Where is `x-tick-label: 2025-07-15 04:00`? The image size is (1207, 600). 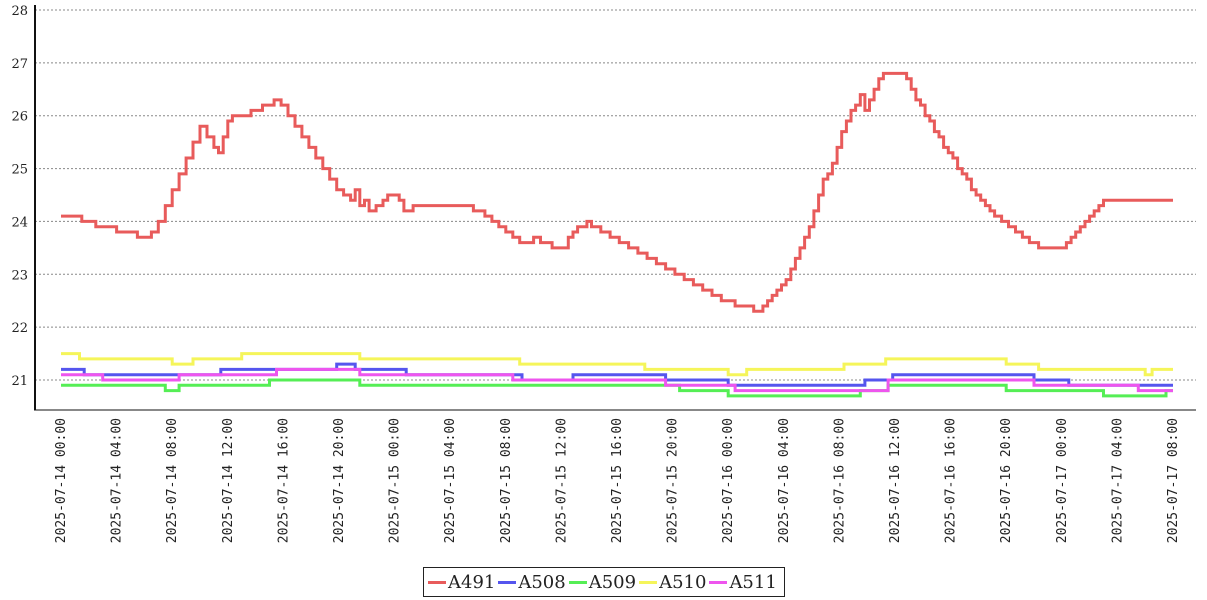
x-tick-label: 2025-07-15 04:00 is located at coordinates (450, 480).